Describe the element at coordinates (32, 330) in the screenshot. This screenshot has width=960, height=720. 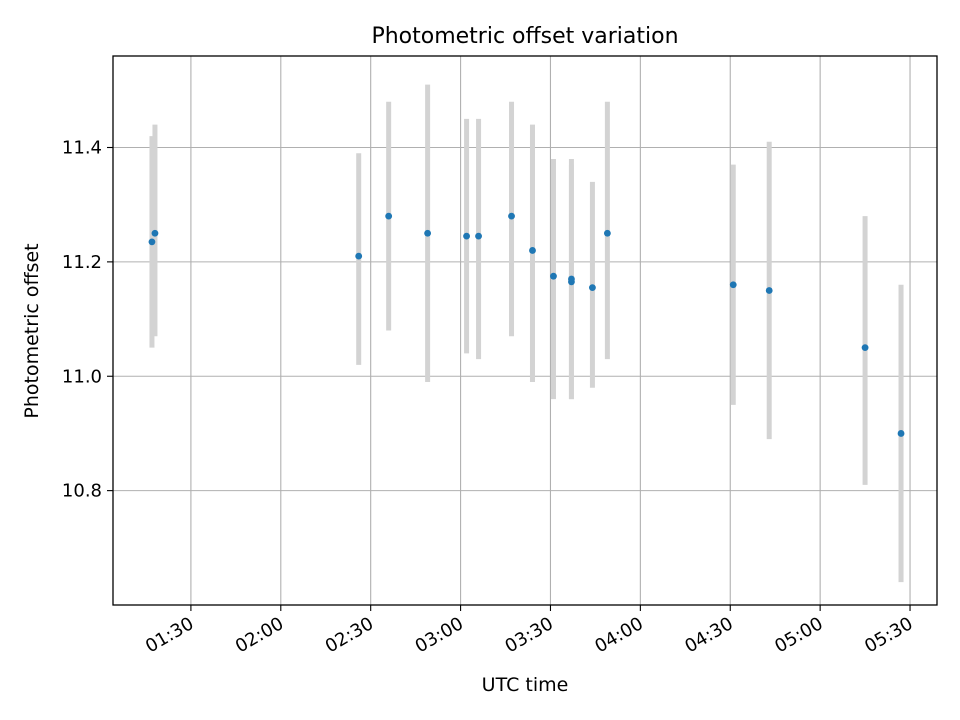
I see `y-axis-label: Photometric offset` at that location.